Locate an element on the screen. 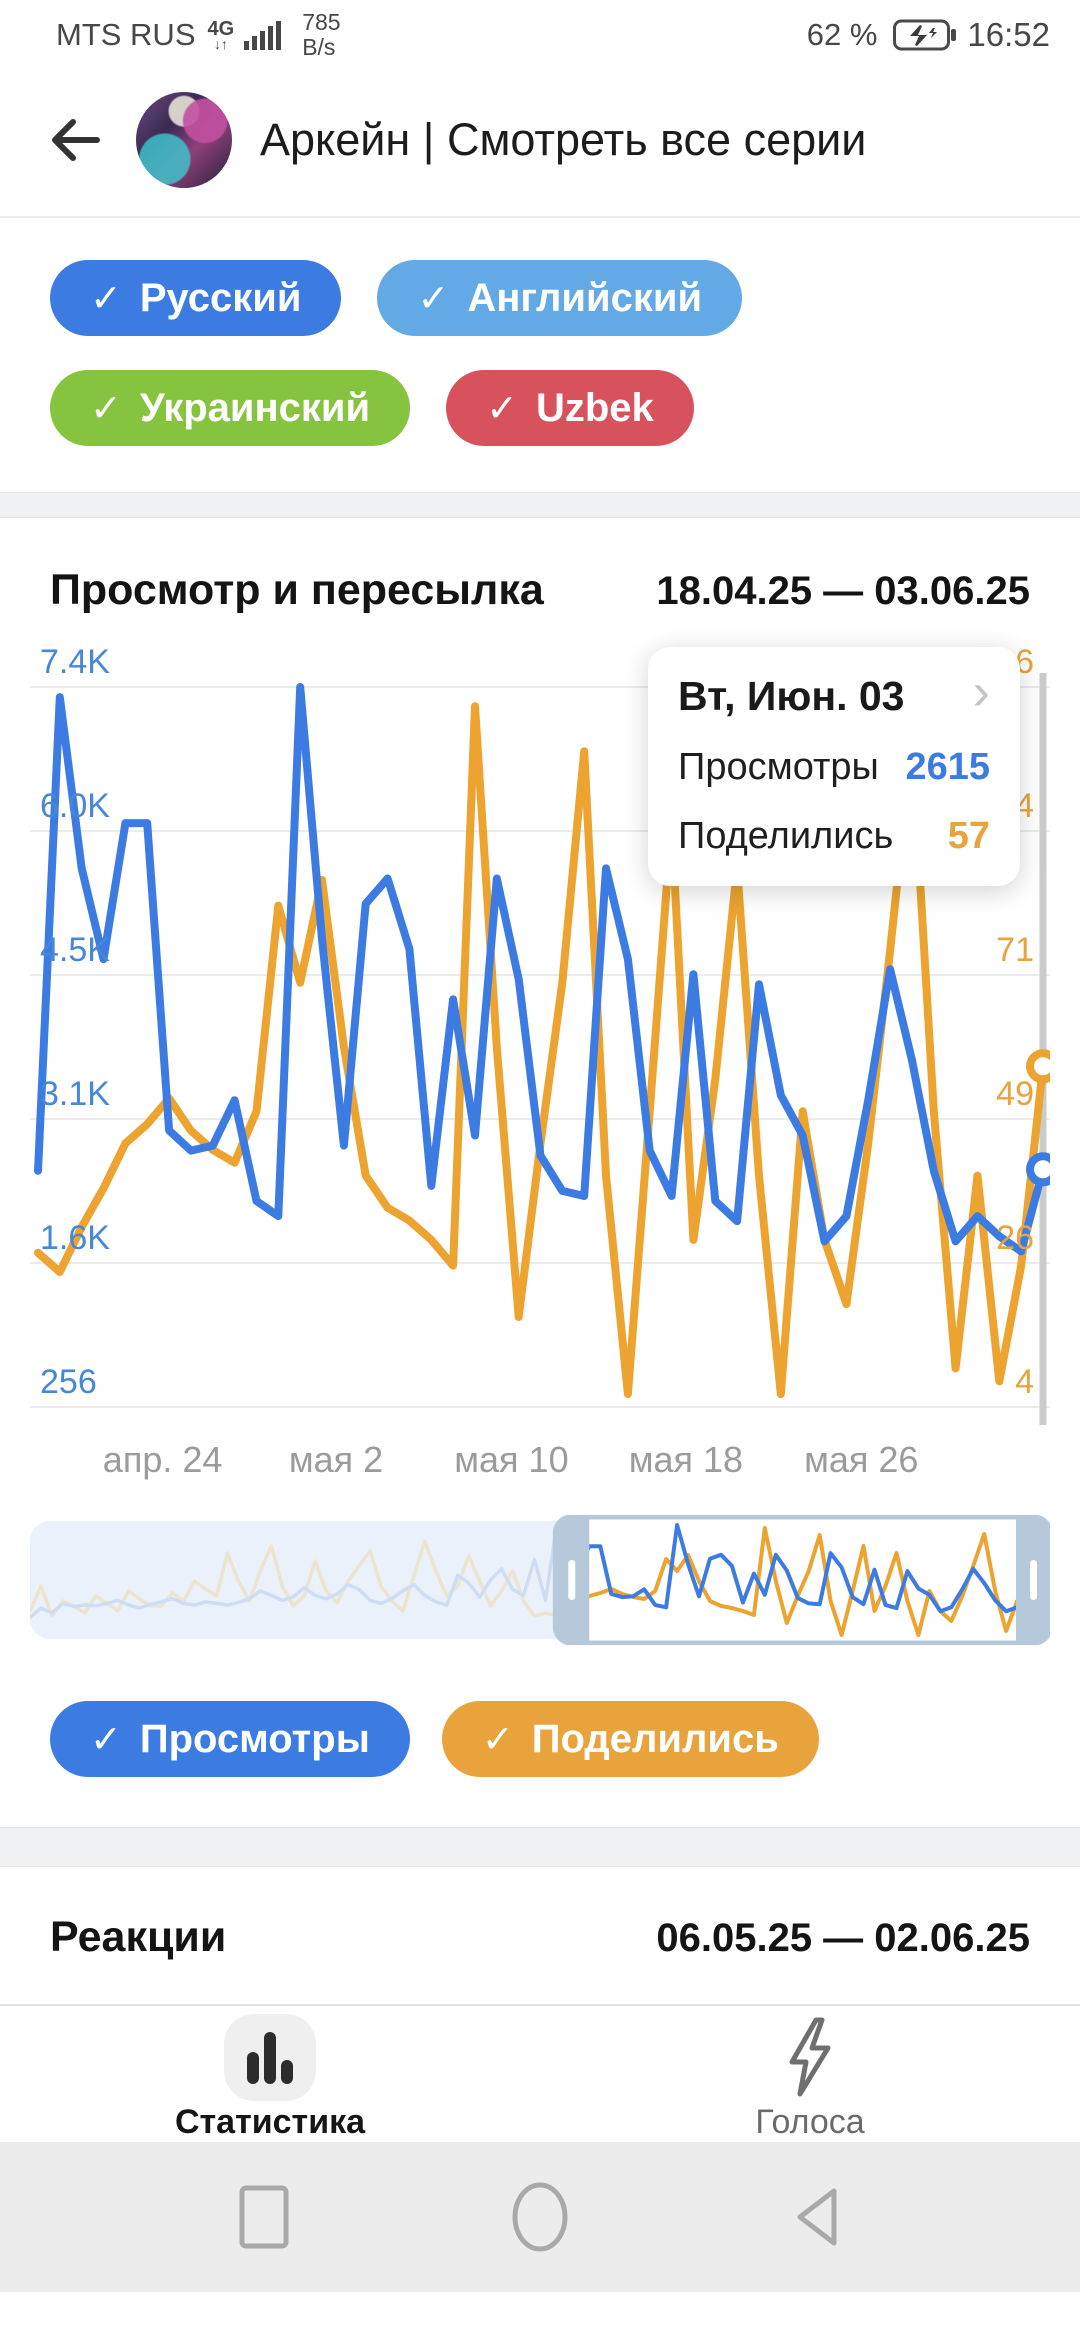 The width and height of the screenshot is (1080, 2340). language-chip-label: Украинский is located at coordinates (255, 407).